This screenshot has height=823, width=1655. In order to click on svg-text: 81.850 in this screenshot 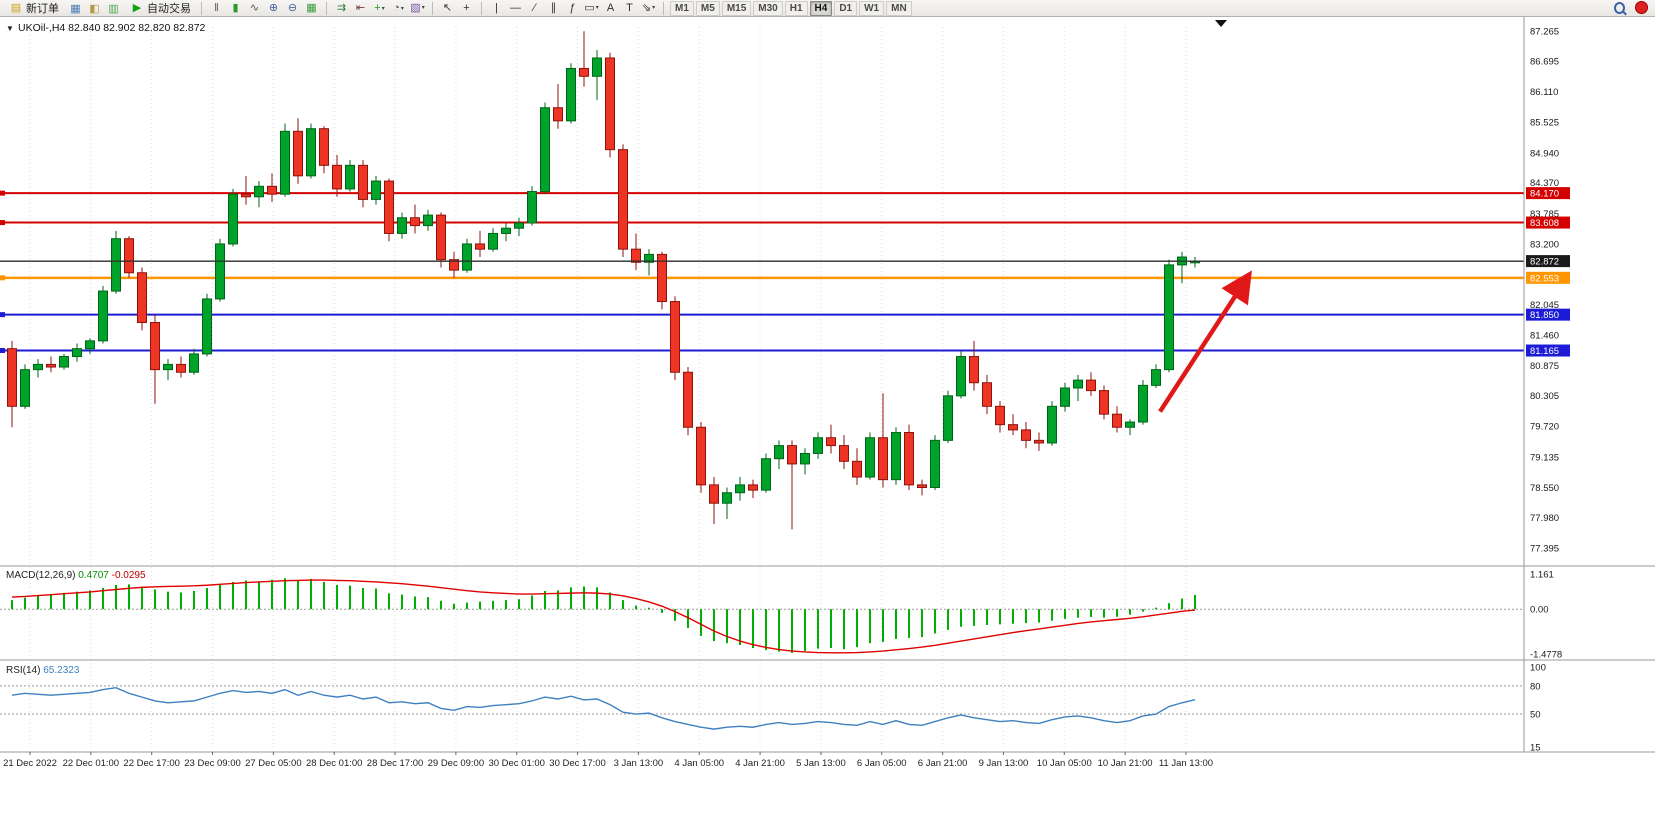, I will do `click(1544, 315)`.